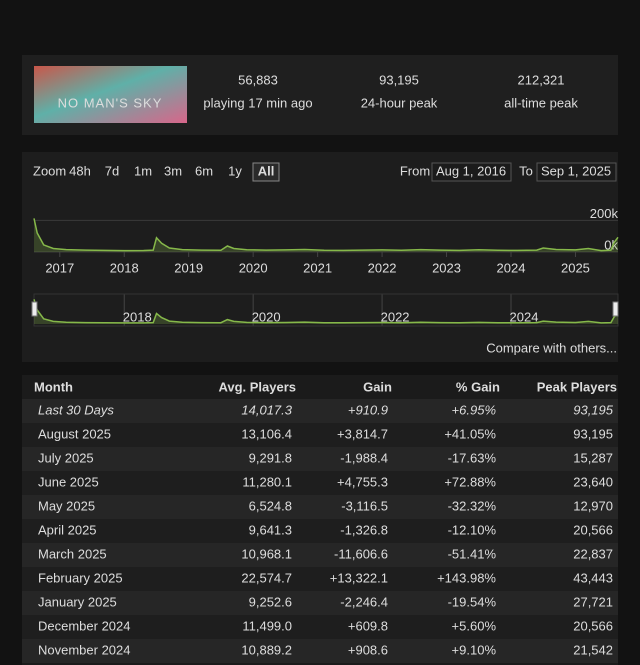 This screenshot has height=665, width=640. I want to click on table-cell: 10,968.1, so click(266, 553).